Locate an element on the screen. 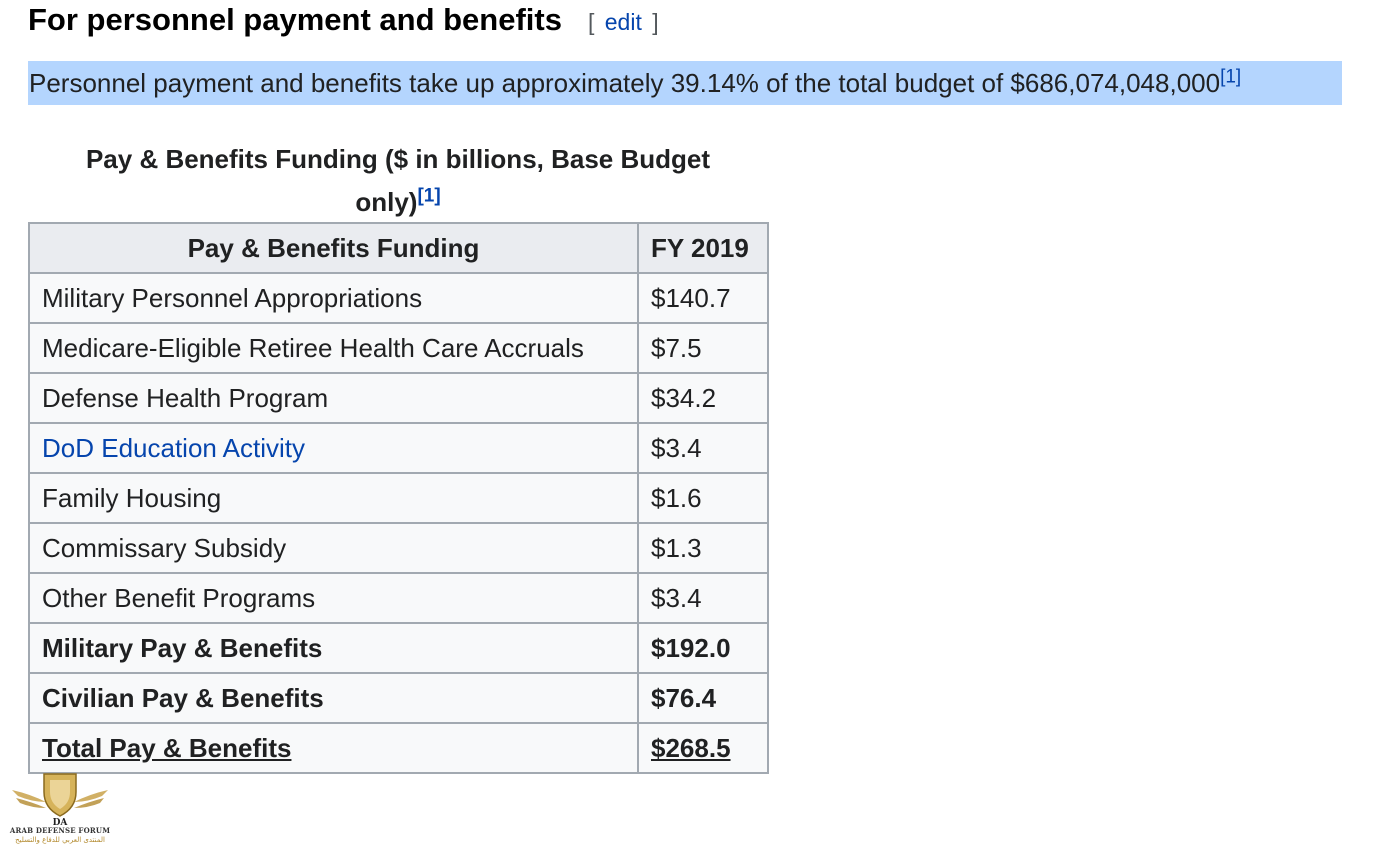  watermark-arabic-name: المنتدى العربي للدفاع والتسليح is located at coordinates (60, 840).